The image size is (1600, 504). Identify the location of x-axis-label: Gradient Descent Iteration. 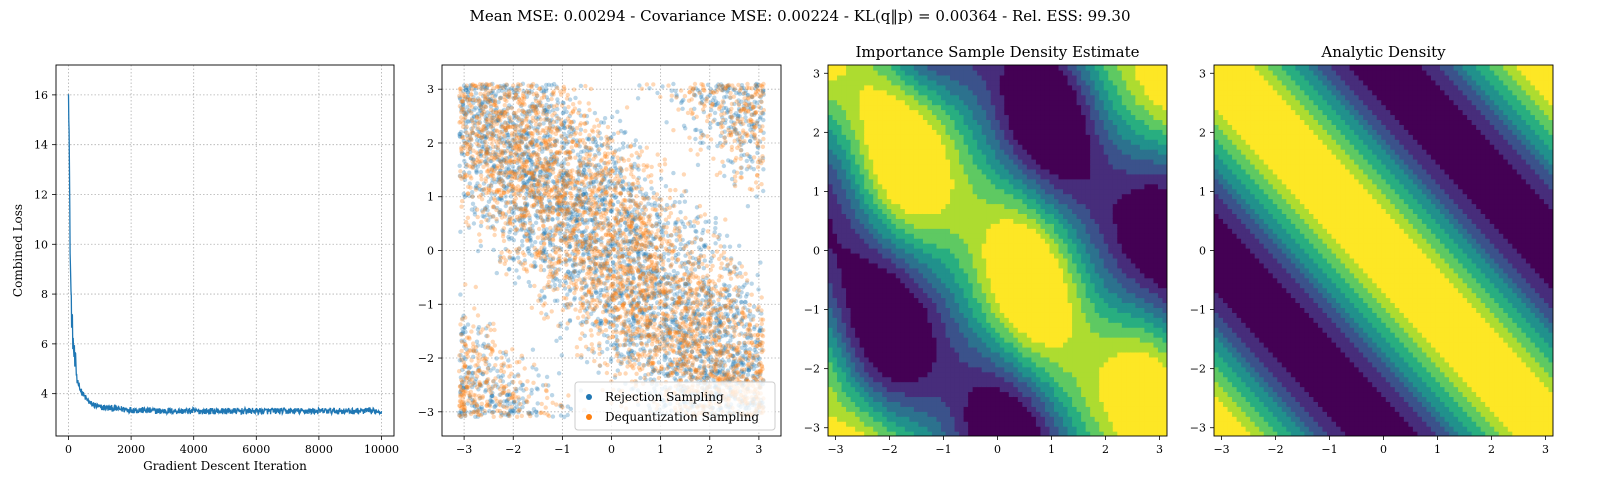
(225, 466).